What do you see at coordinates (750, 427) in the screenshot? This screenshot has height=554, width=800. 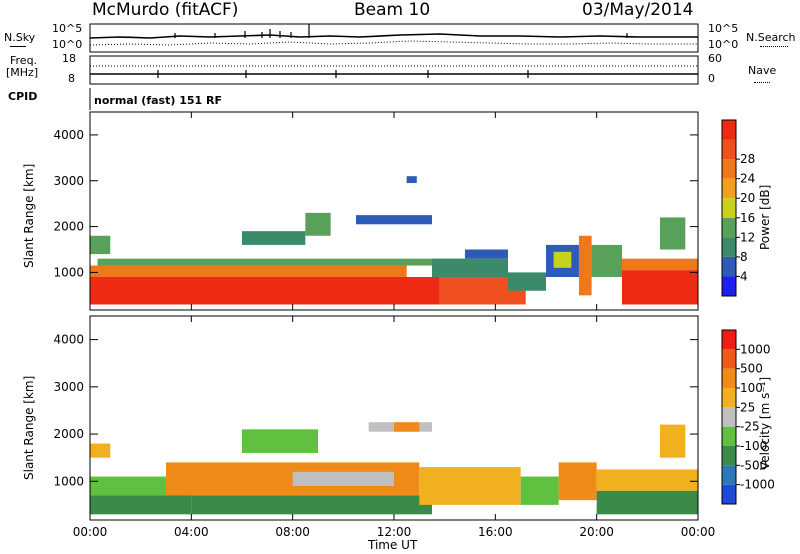 I see `velocity-colorbar-tick-label-4: -25` at bounding box center [750, 427].